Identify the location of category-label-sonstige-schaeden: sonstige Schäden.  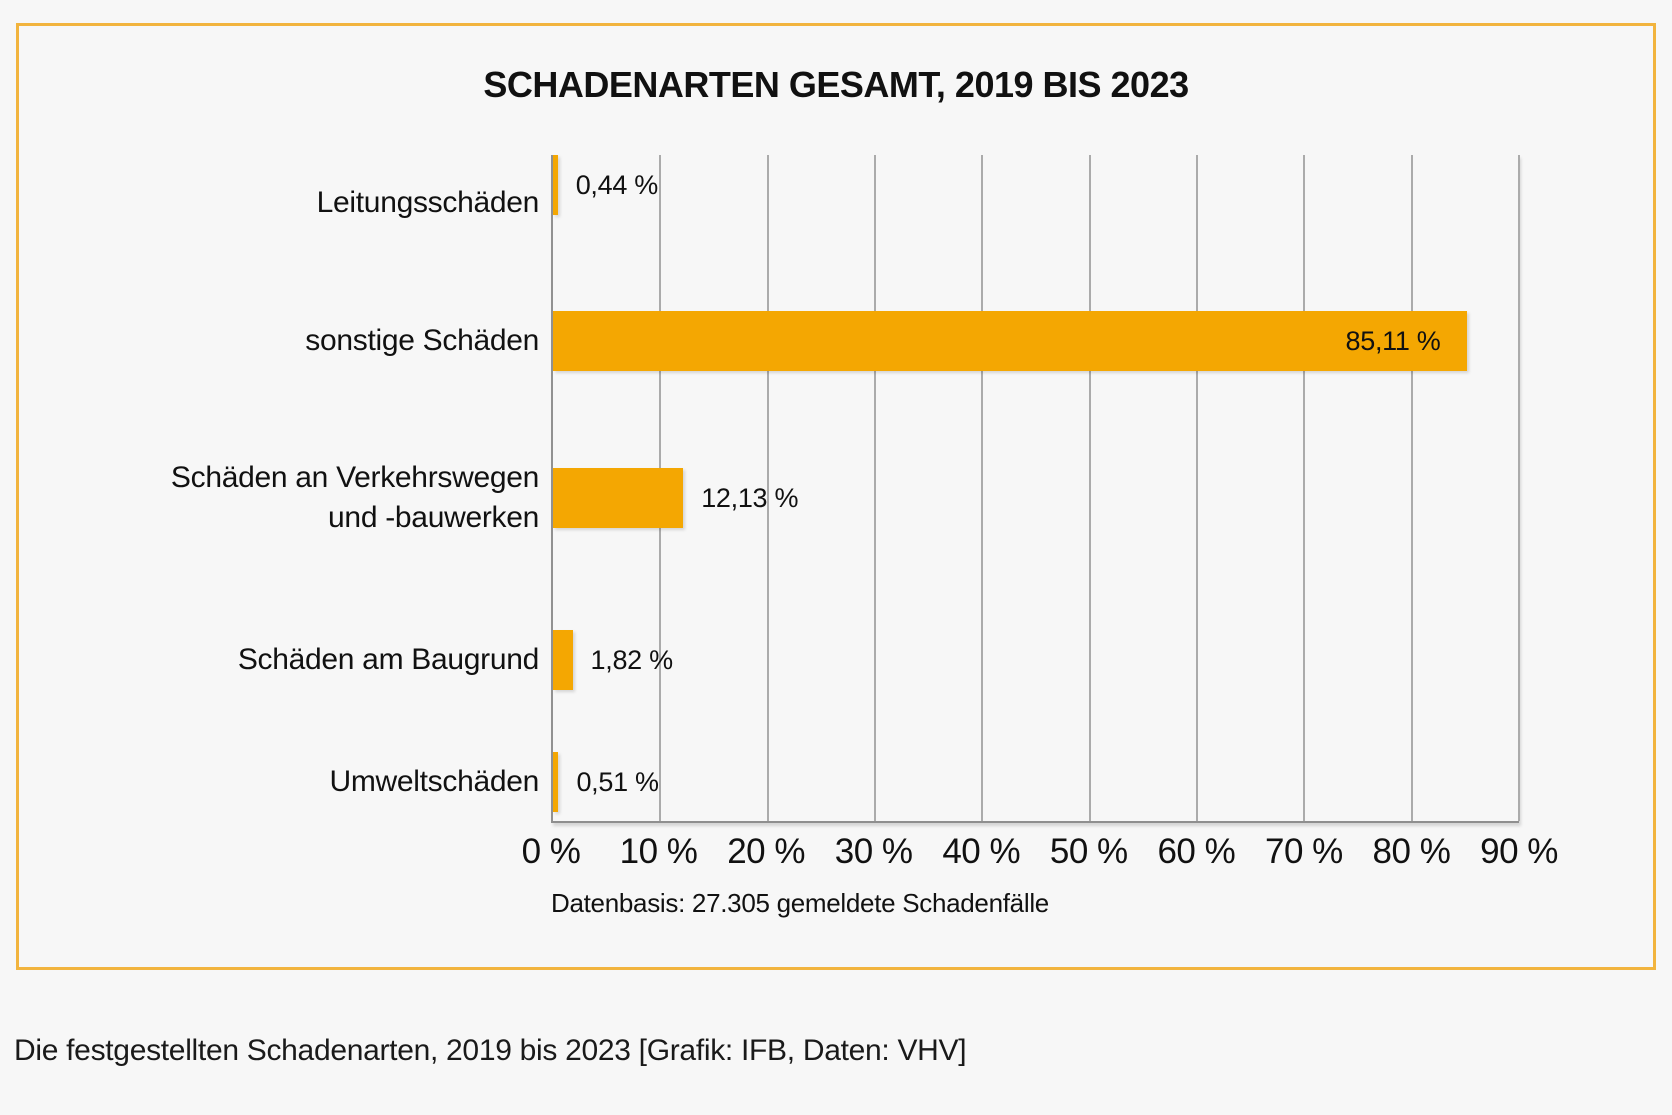
(422, 340).